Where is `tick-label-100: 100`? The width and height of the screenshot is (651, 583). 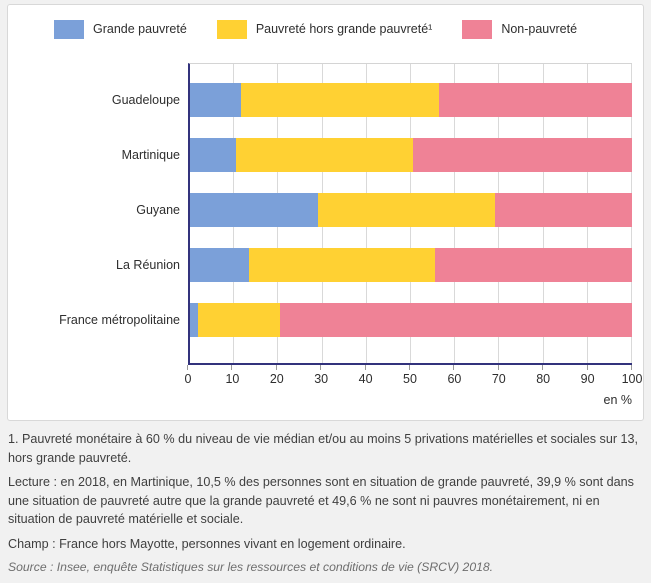
tick-label-100: 100 is located at coordinates (632, 379).